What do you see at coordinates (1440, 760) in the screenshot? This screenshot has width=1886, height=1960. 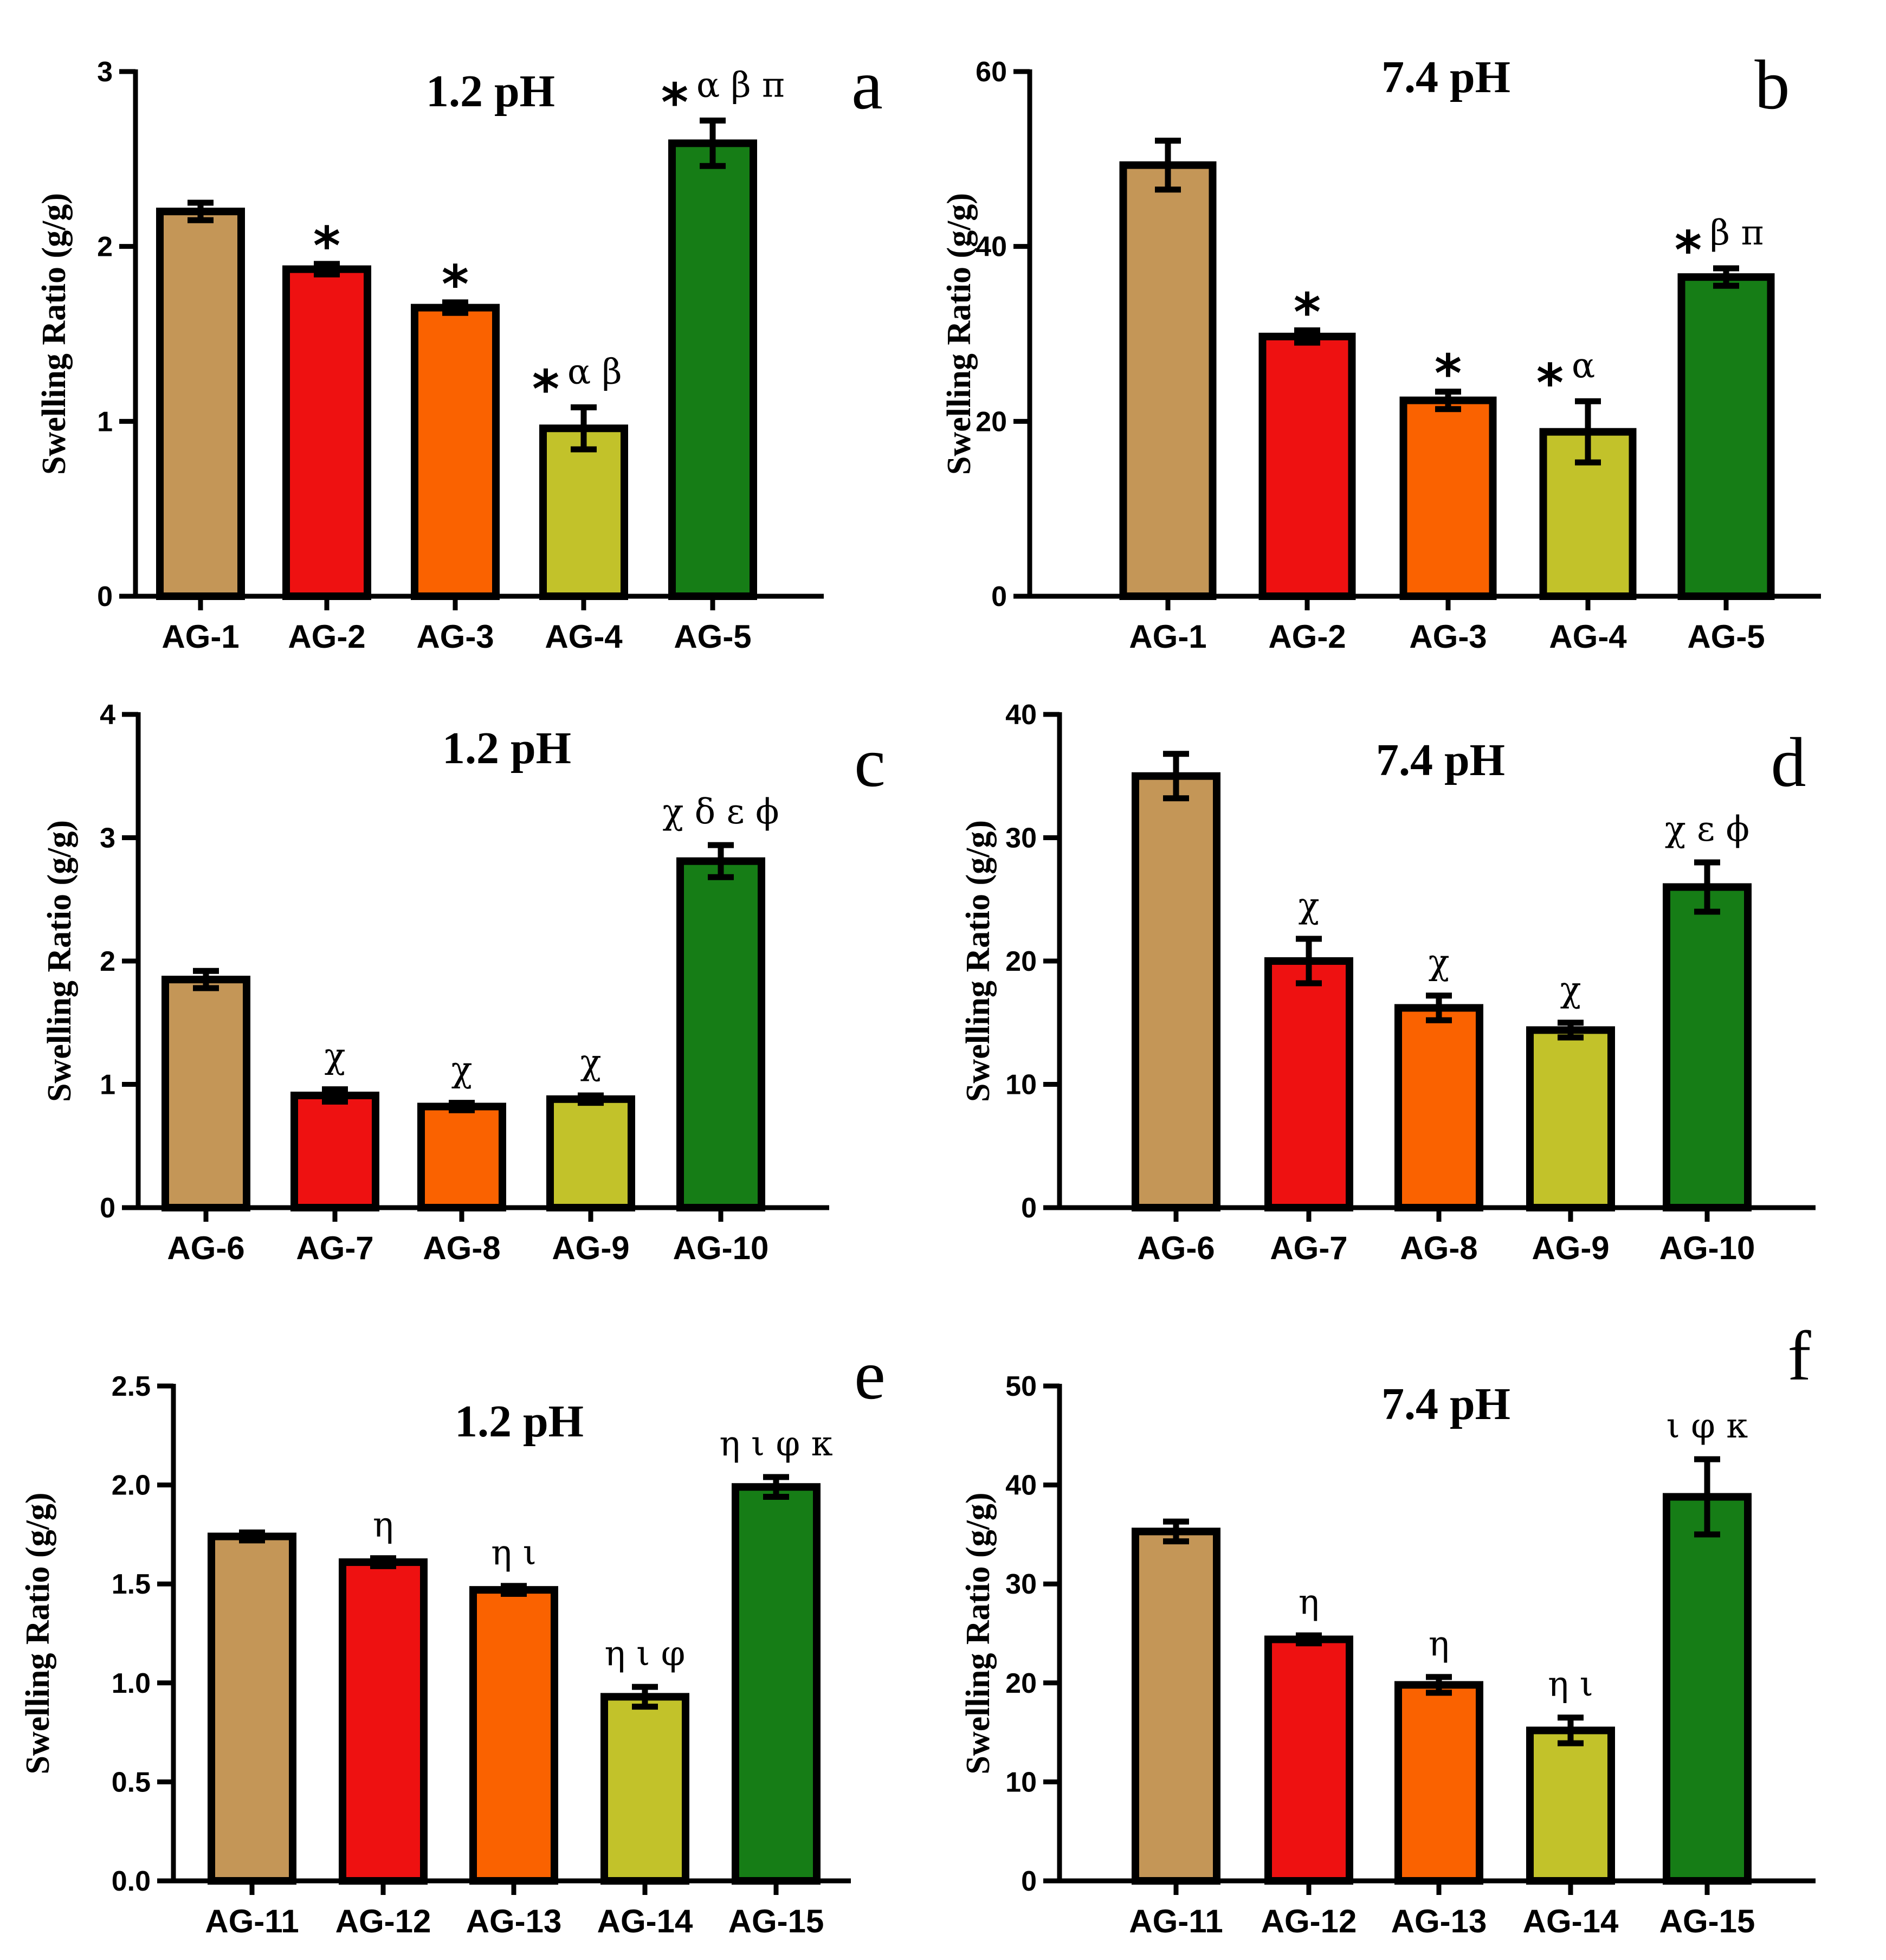 I see `chart-title-d: 7.4 pH` at bounding box center [1440, 760].